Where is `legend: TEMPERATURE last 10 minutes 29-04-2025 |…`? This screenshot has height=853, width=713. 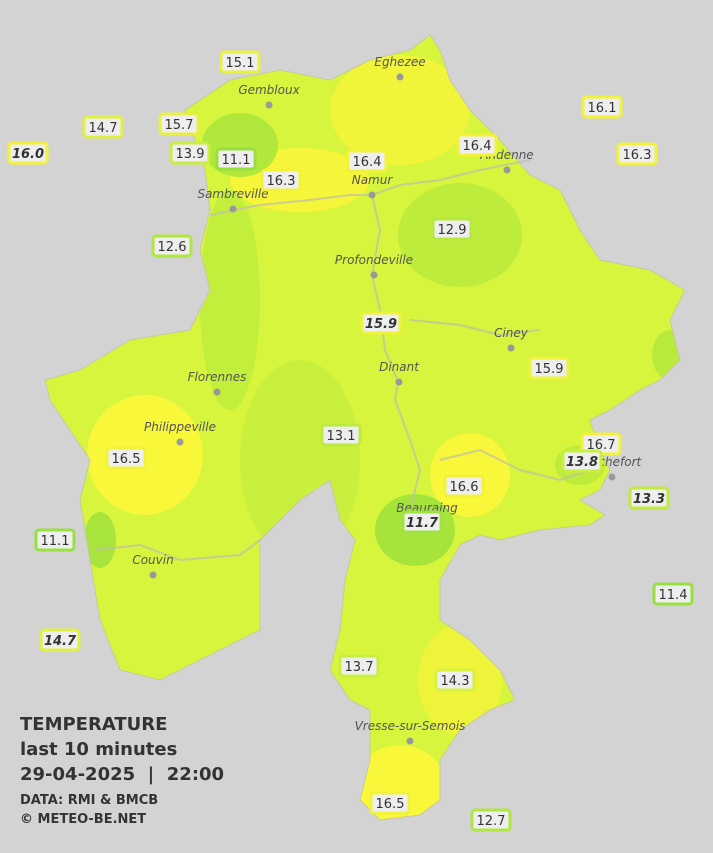
legend: TEMPERATURE last 10 minutes 29-04-2025 |… is located at coordinates (122, 770).